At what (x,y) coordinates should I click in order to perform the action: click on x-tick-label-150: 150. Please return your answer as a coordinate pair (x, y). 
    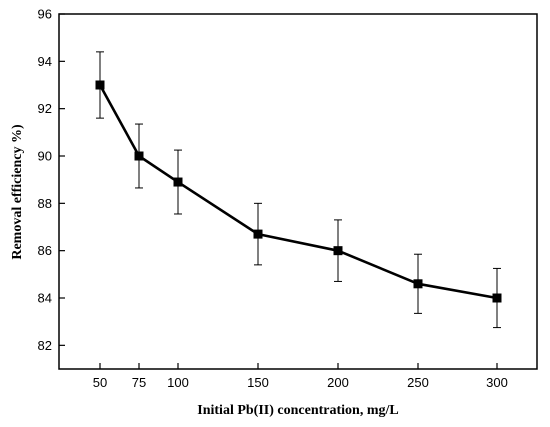
    Looking at the image, I should click on (258, 382).